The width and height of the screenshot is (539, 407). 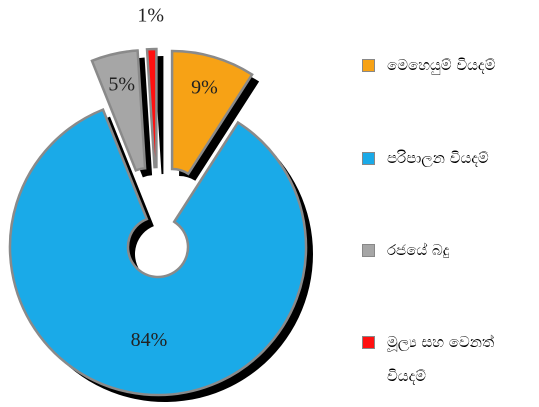 What do you see at coordinates (150, 16) in the screenshot?
I see `data-label: 1%` at bounding box center [150, 16].